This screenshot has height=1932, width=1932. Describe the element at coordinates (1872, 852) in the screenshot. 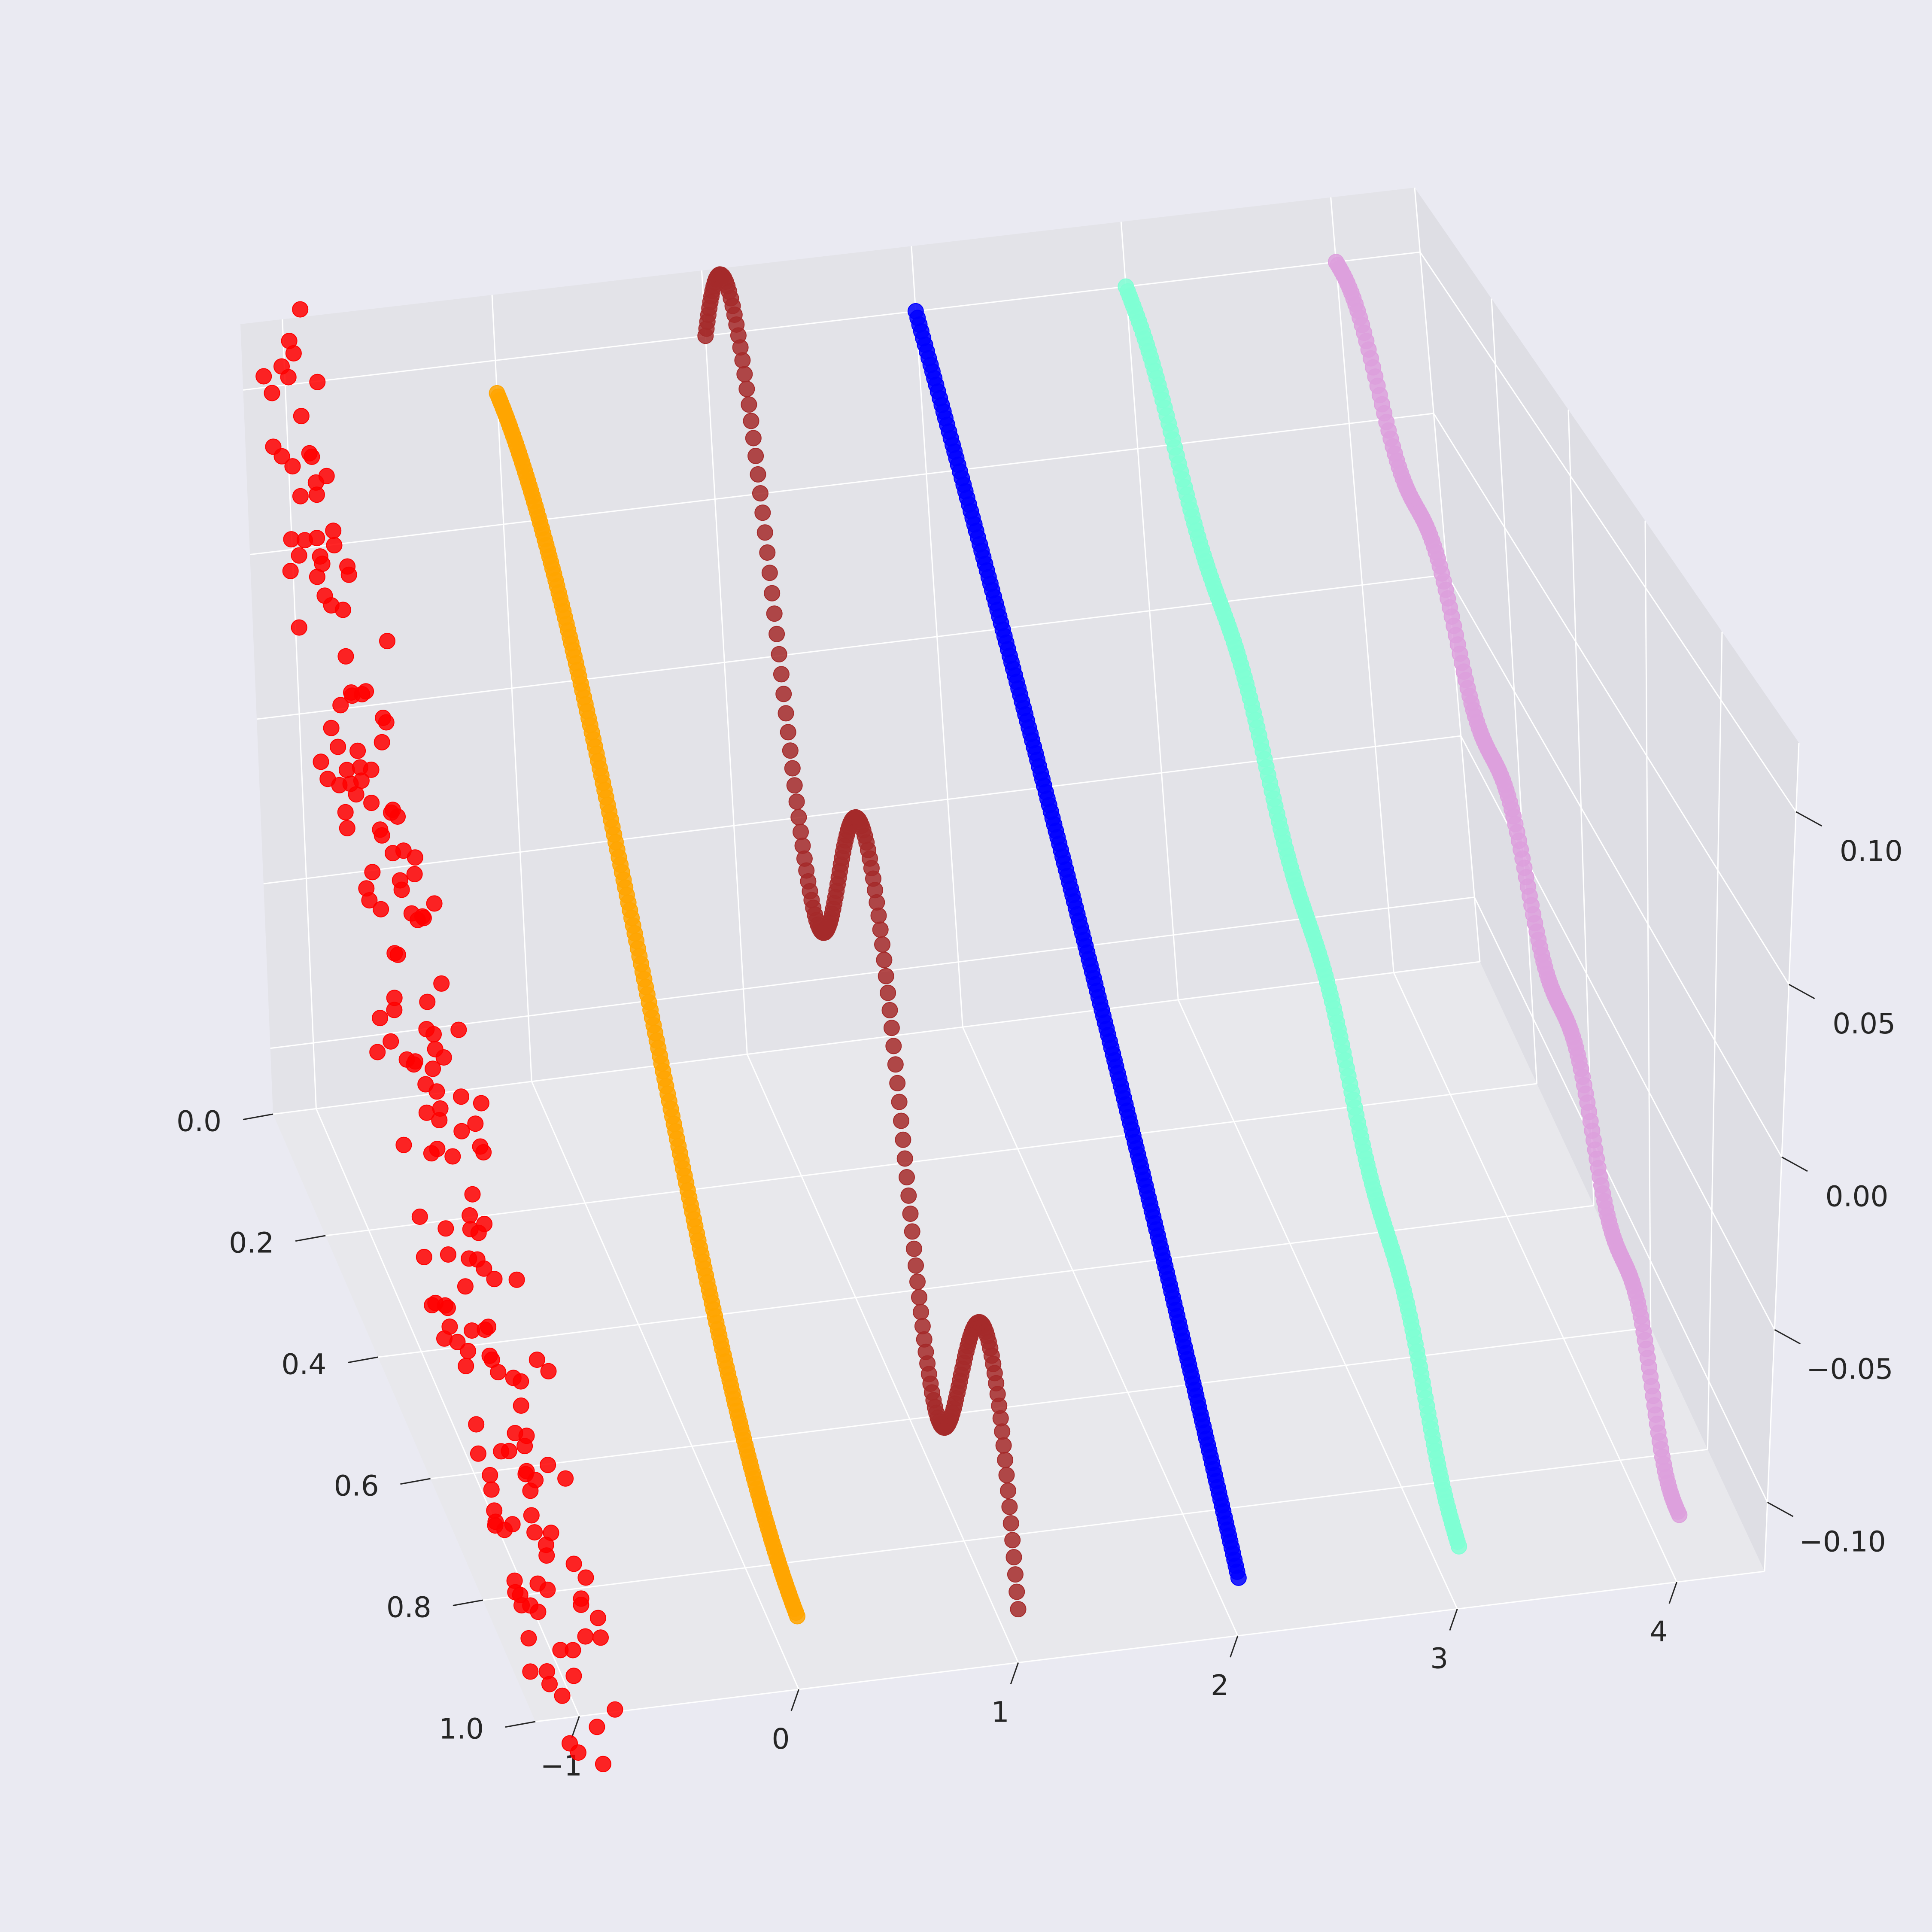

I see `z-tick-label: 0.10` at that location.